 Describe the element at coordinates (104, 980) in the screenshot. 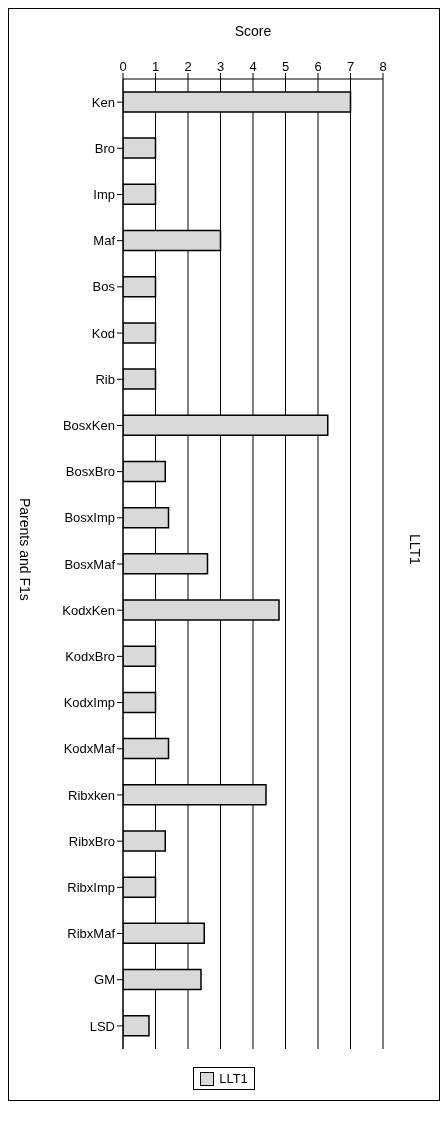

I see `y-tick-label: GM` at that location.